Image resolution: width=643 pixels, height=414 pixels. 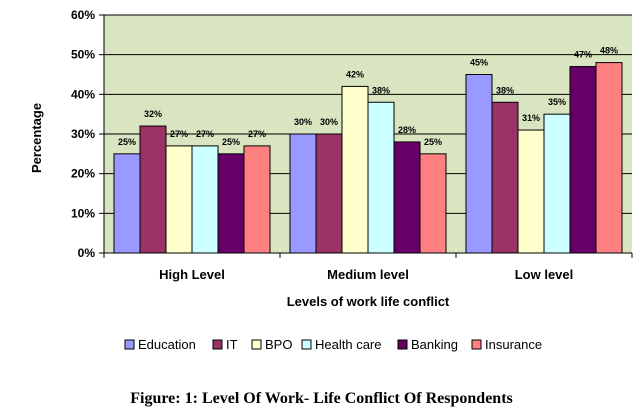 What do you see at coordinates (167, 344) in the screenshot?
I see `legend-label: Education` at bounding box center [167, 344].